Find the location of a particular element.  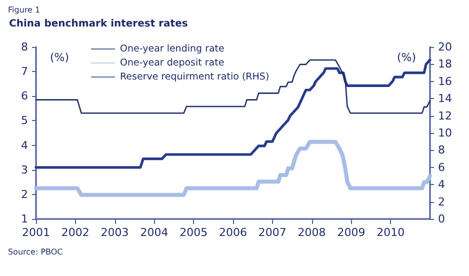

y2-tick-label: 10 is located at coordinates (445, 133).